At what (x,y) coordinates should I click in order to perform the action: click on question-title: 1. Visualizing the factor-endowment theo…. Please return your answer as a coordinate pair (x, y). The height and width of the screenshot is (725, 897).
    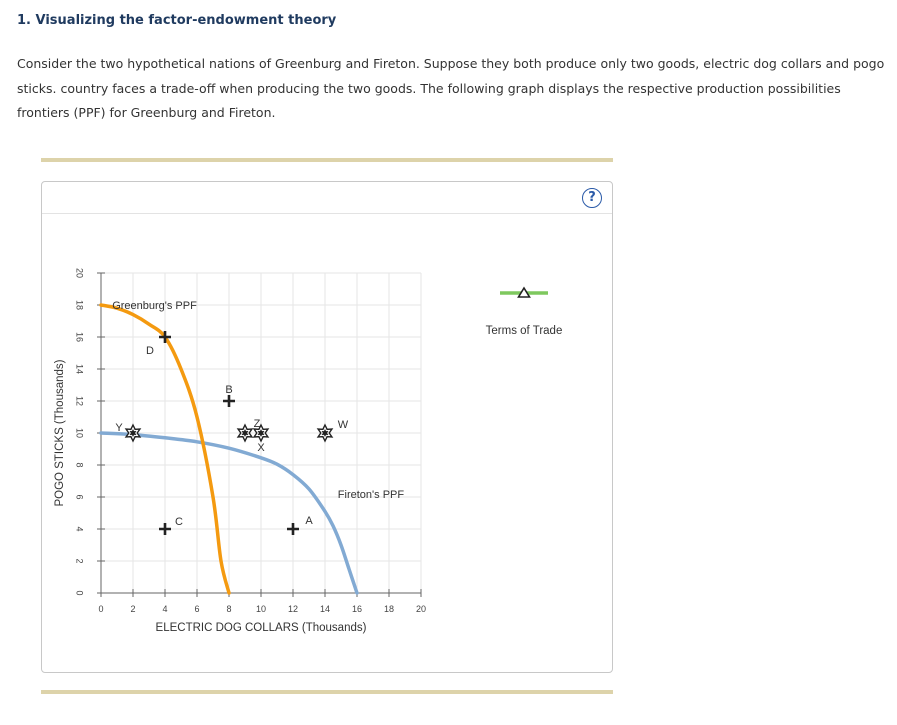
    Looking at the image, I should click on (177, 20).